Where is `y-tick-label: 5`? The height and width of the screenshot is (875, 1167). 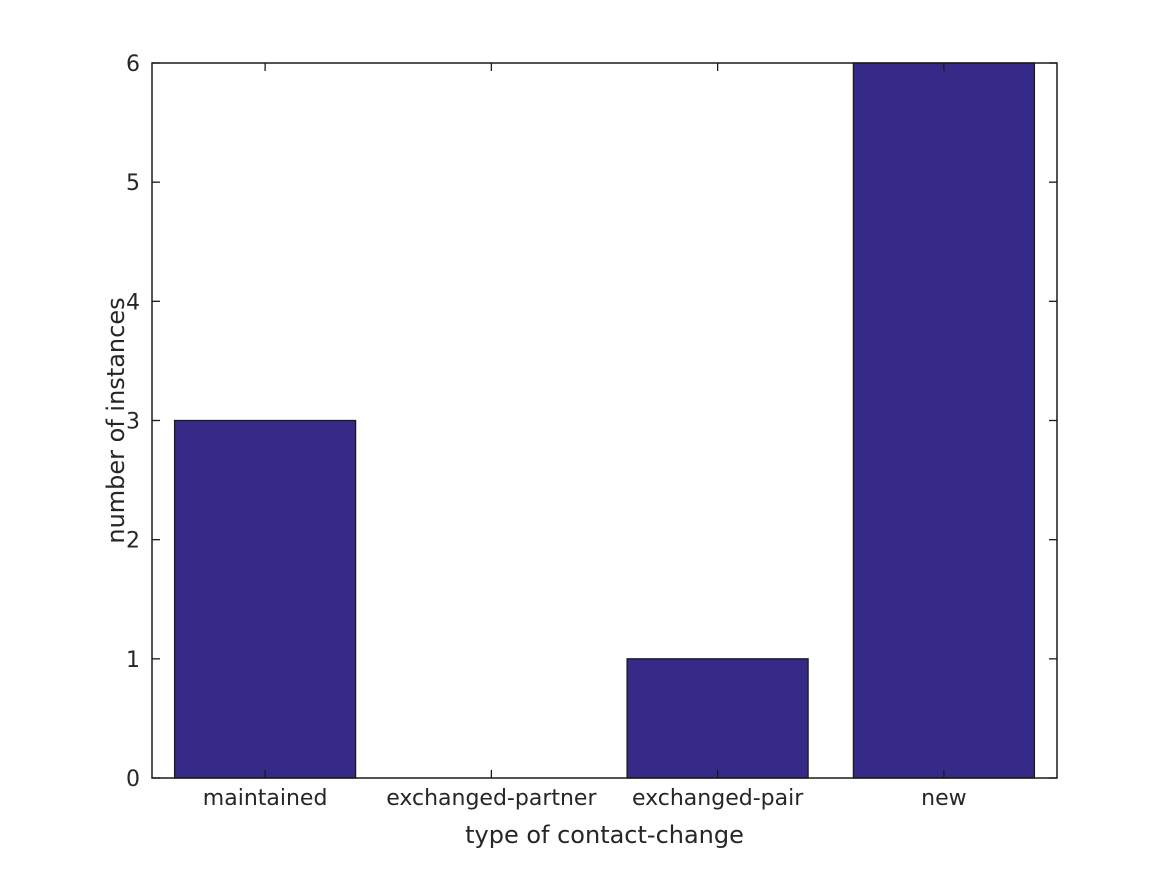 y-tick-label: 5 is located at coordinates (133, 183).